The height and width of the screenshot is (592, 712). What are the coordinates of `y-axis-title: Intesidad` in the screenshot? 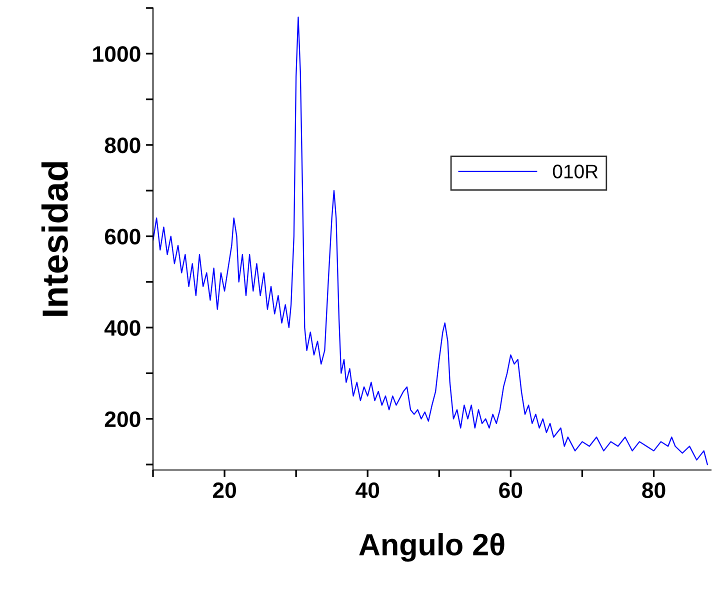 It's located at (54, 239).